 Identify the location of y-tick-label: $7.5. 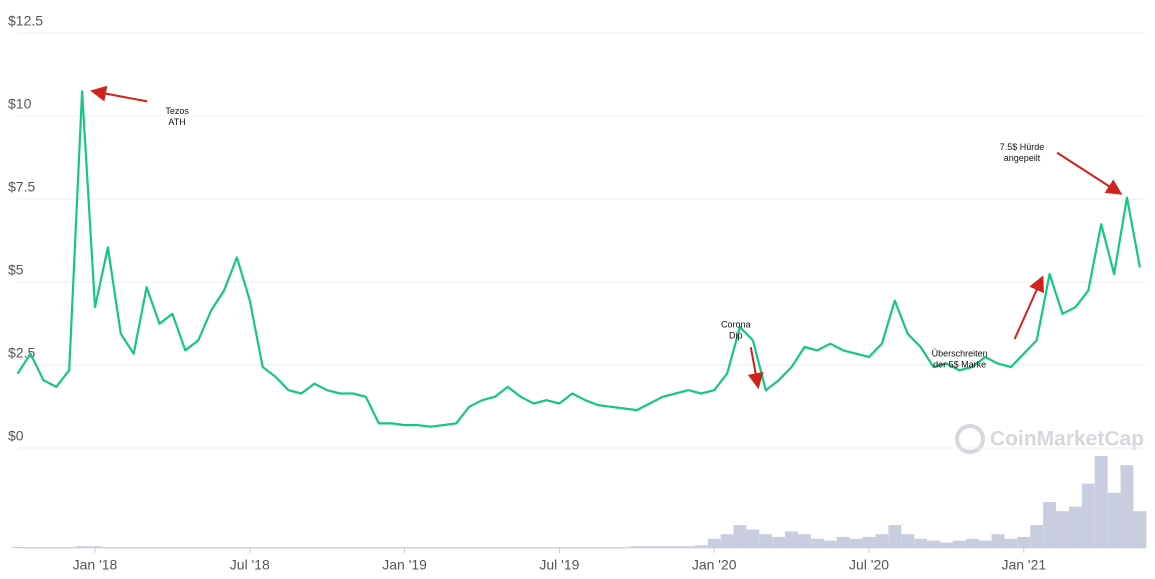
(21, 187).